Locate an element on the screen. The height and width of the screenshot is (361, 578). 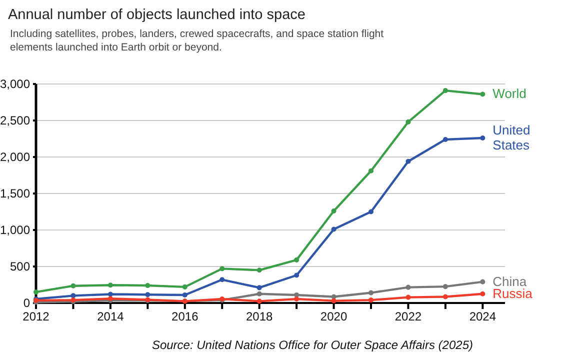
y-tick-label: 2,500 is located at coordinates (15, 120).